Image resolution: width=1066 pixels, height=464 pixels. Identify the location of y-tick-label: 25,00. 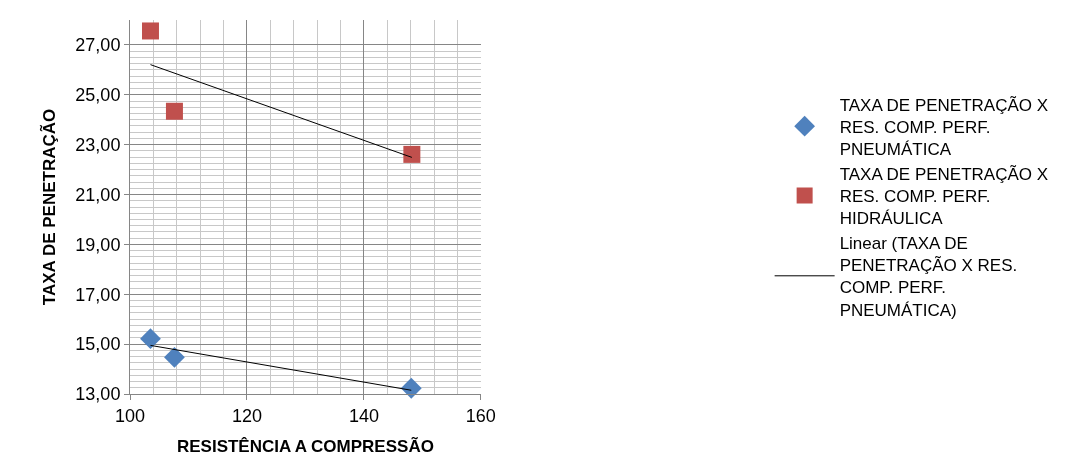
(98, 95).